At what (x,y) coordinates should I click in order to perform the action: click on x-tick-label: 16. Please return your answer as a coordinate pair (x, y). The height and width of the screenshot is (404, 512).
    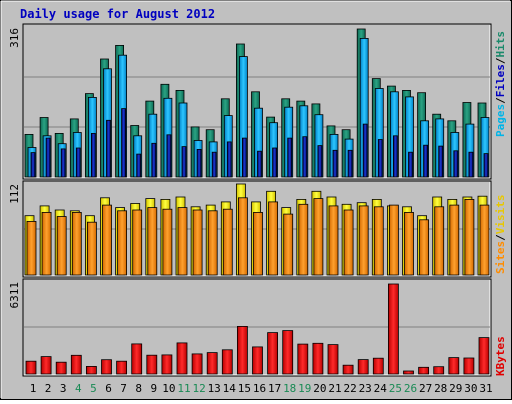
    Looking at the image, I should click on (259, 388).